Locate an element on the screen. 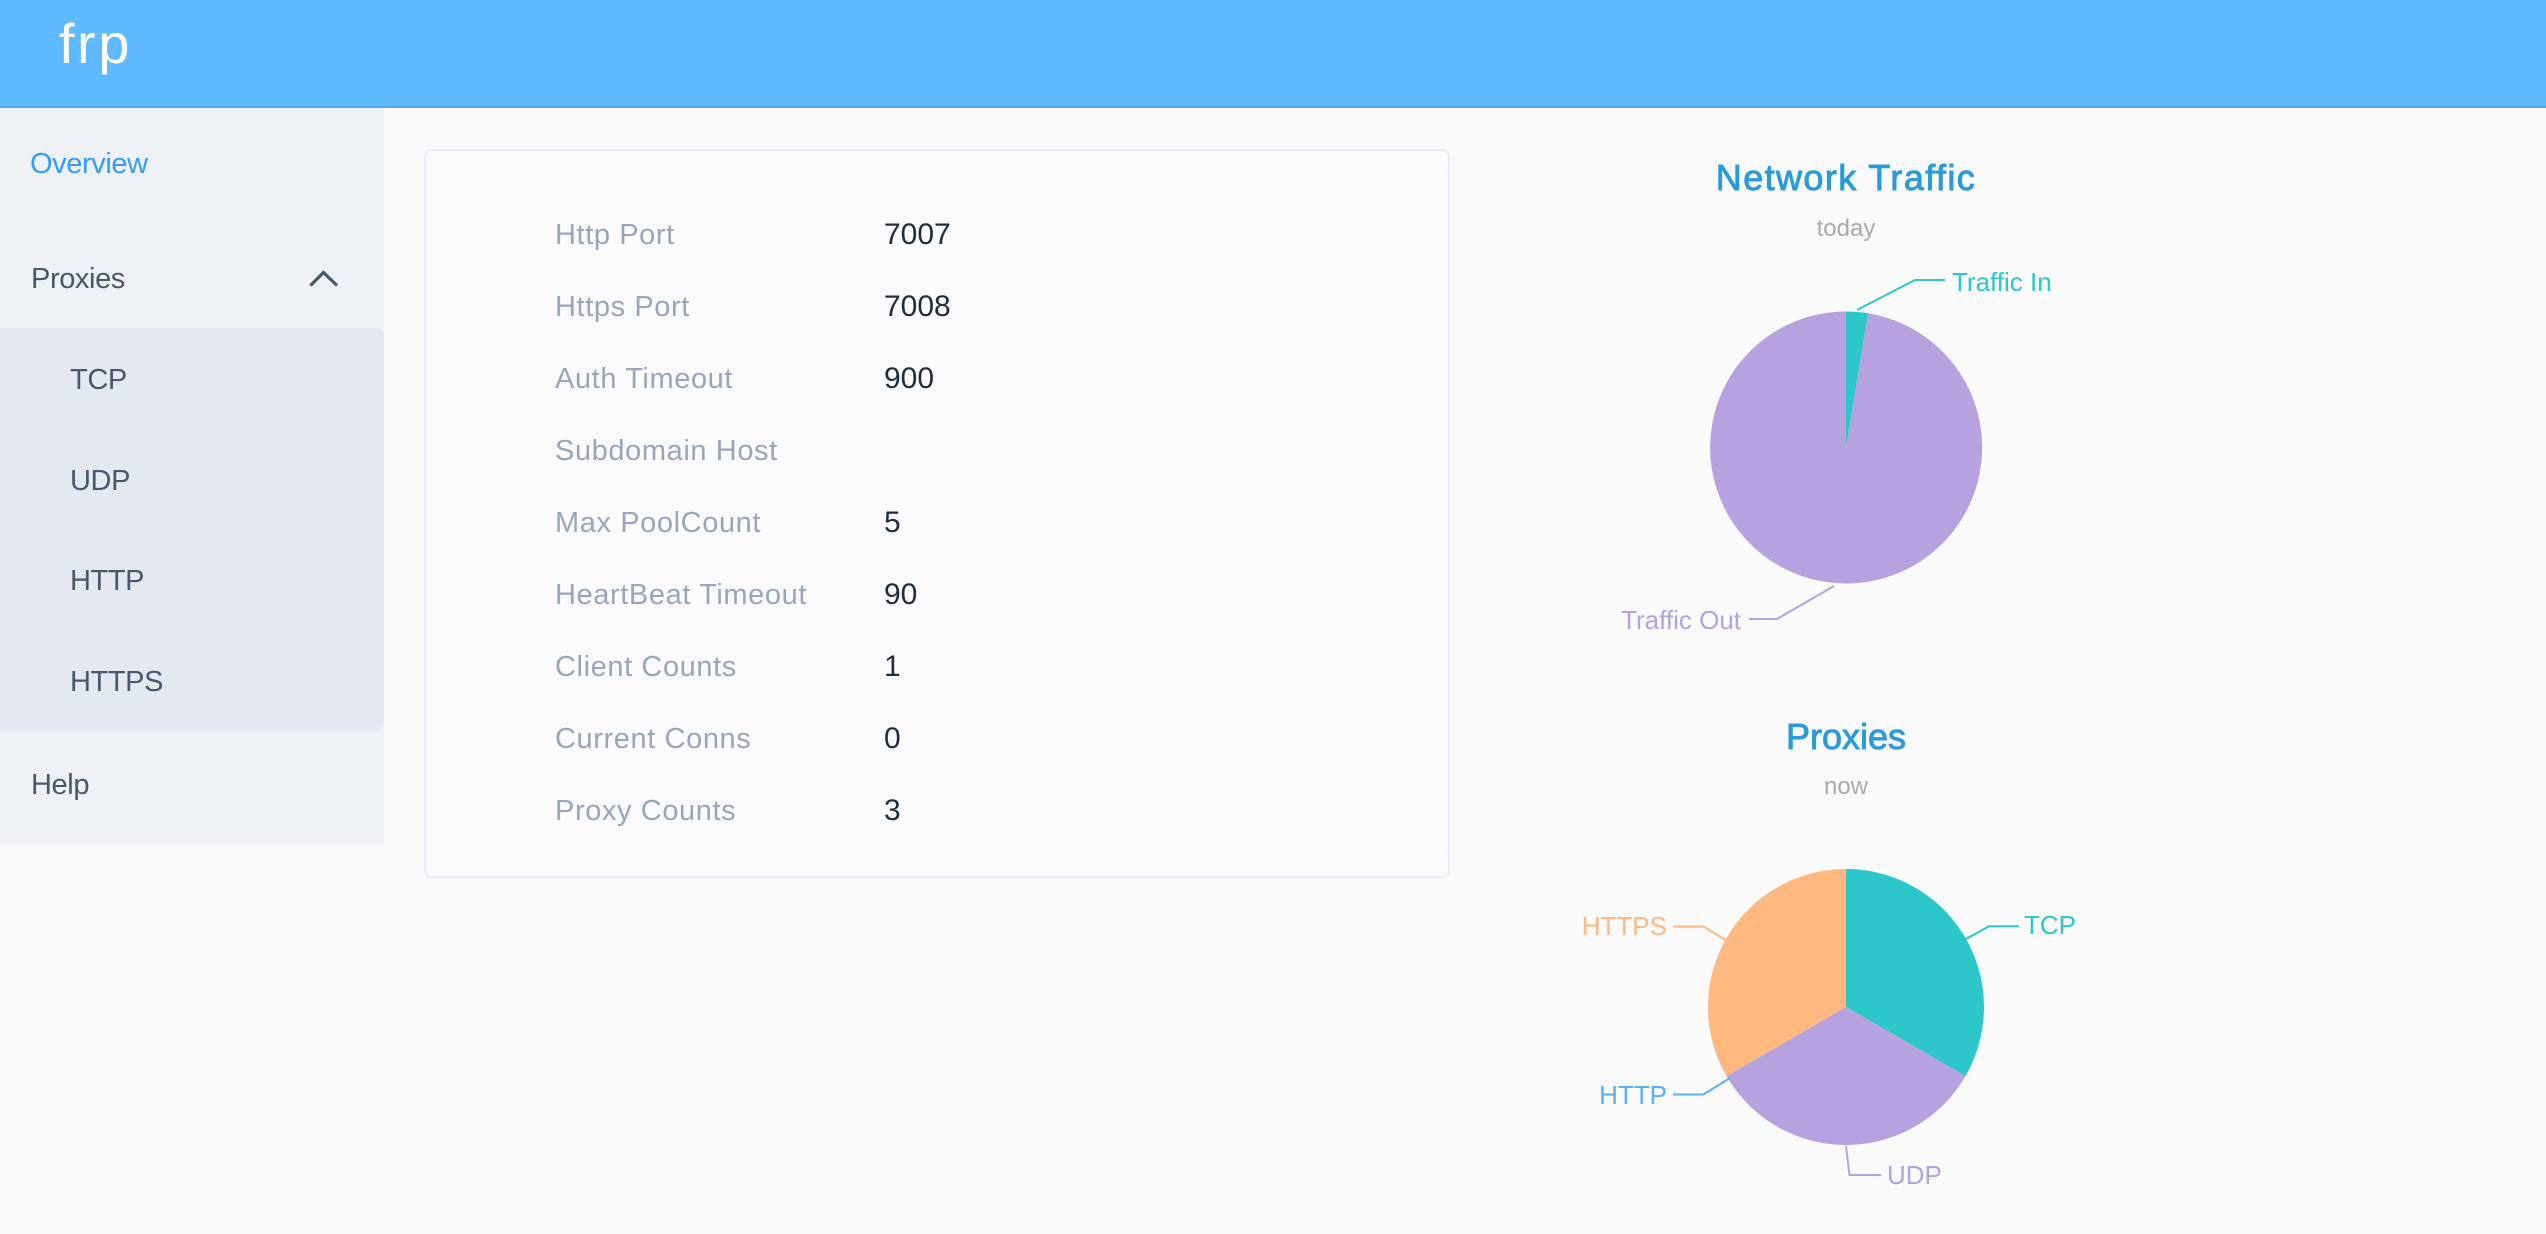 This screenshot has height=1234, width=2546. svg-text: Traffic Out is located at coordinates (1681, 620).